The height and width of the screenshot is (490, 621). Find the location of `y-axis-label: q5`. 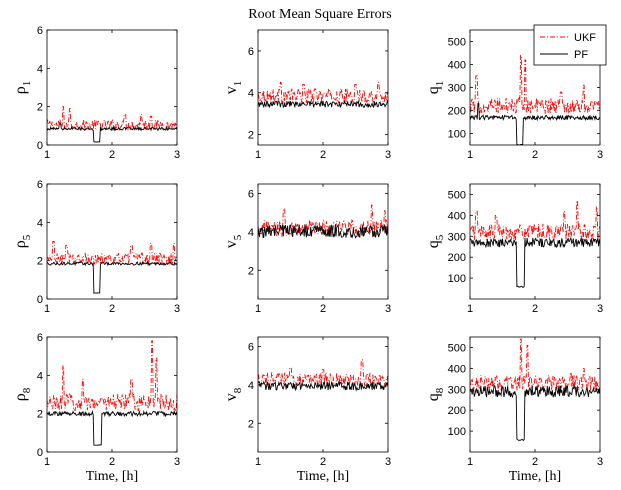

y-axis-label: q5 is located at coordinates (435, 241).